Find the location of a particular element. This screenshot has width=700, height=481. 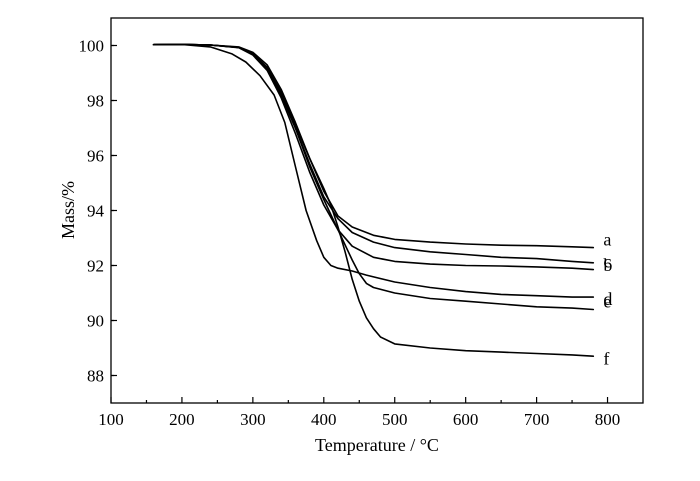

x-tick-label: 800 is located at coordinates (608, 419).